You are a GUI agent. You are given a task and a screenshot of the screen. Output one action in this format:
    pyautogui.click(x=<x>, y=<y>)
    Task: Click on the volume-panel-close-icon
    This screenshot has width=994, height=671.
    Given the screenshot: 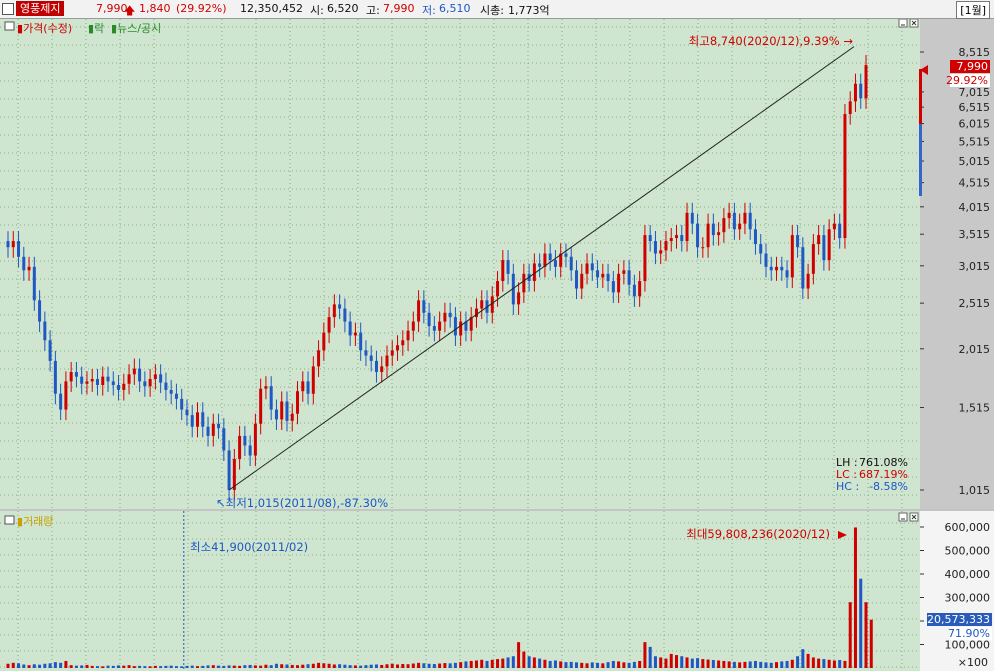 What is the action you would take?
    pyautogui.click(x=914, y=517)
    